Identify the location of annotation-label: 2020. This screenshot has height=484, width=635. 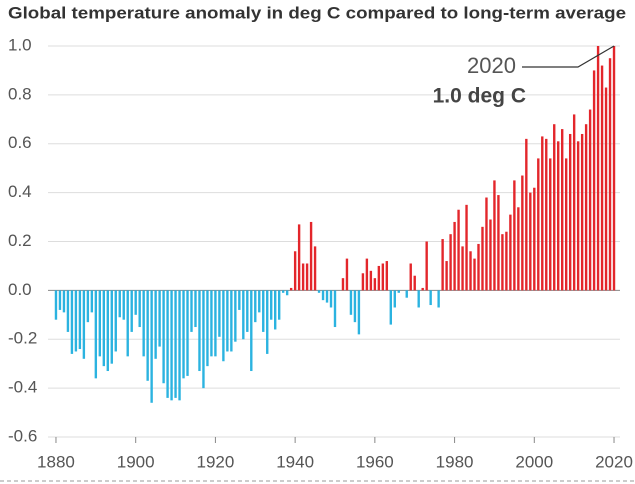
(491, 65).